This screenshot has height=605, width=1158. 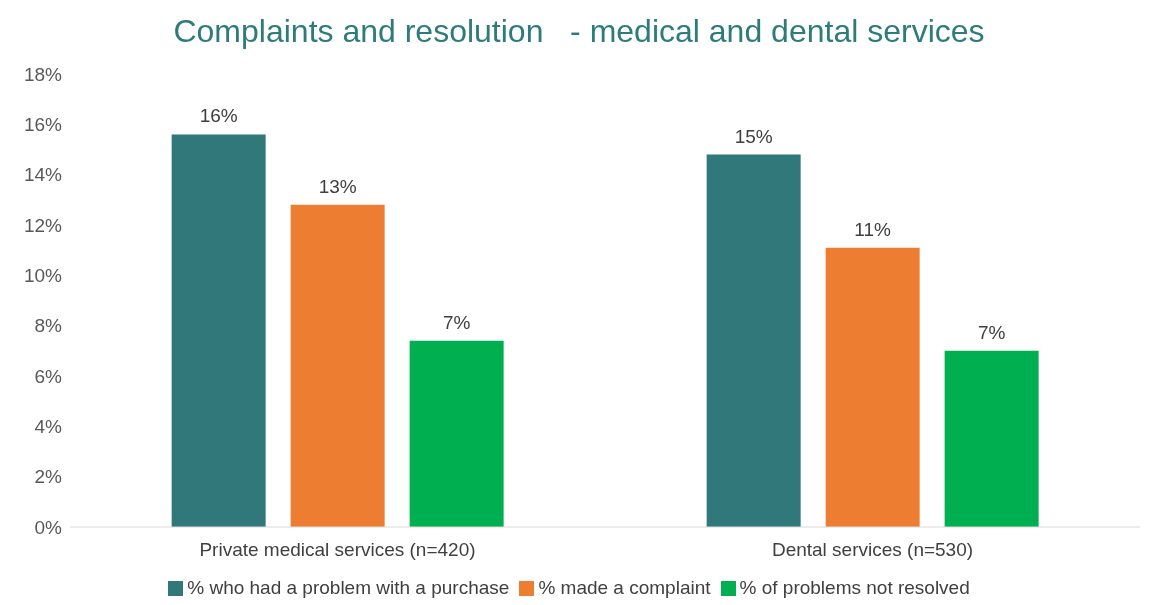 I want to click on legend-label: % of problems not resolved, so click(x=854, y=587).